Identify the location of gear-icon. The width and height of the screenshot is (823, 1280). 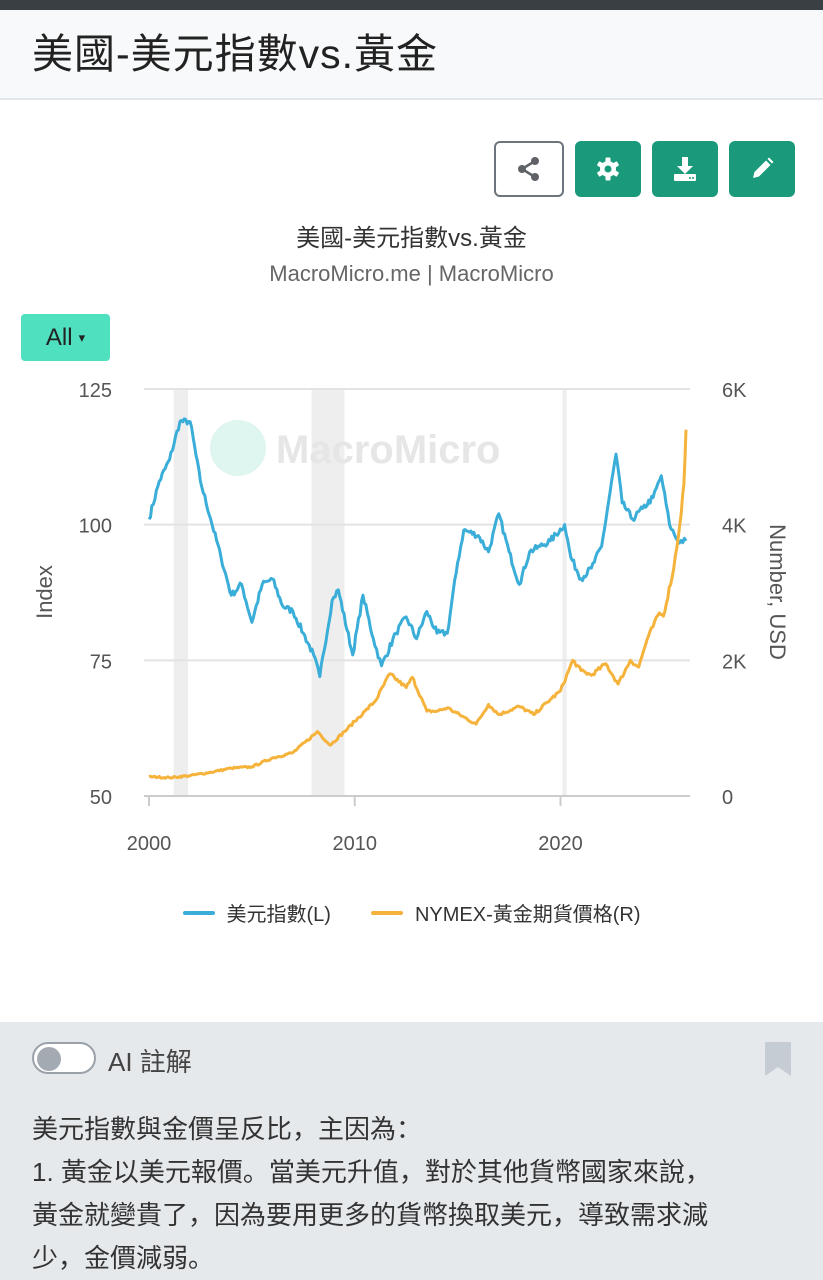
(608, 169).